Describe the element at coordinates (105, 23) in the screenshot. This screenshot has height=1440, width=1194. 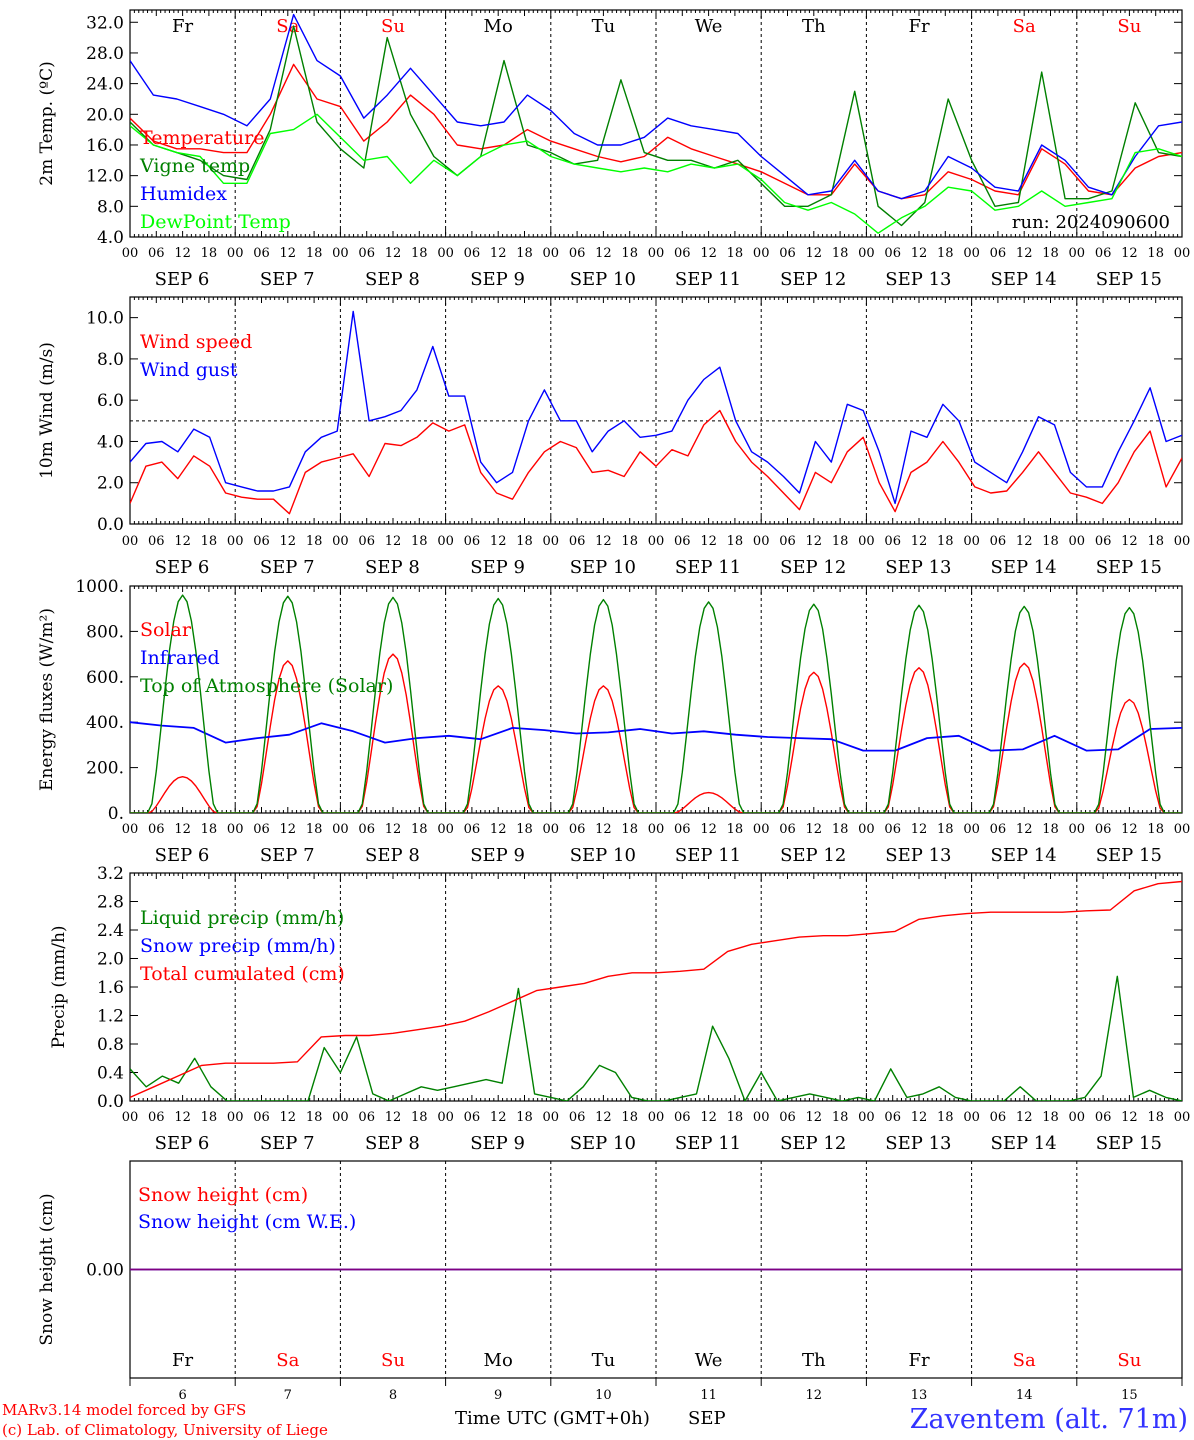
I see `y-tick-label: 32.0` at that location.